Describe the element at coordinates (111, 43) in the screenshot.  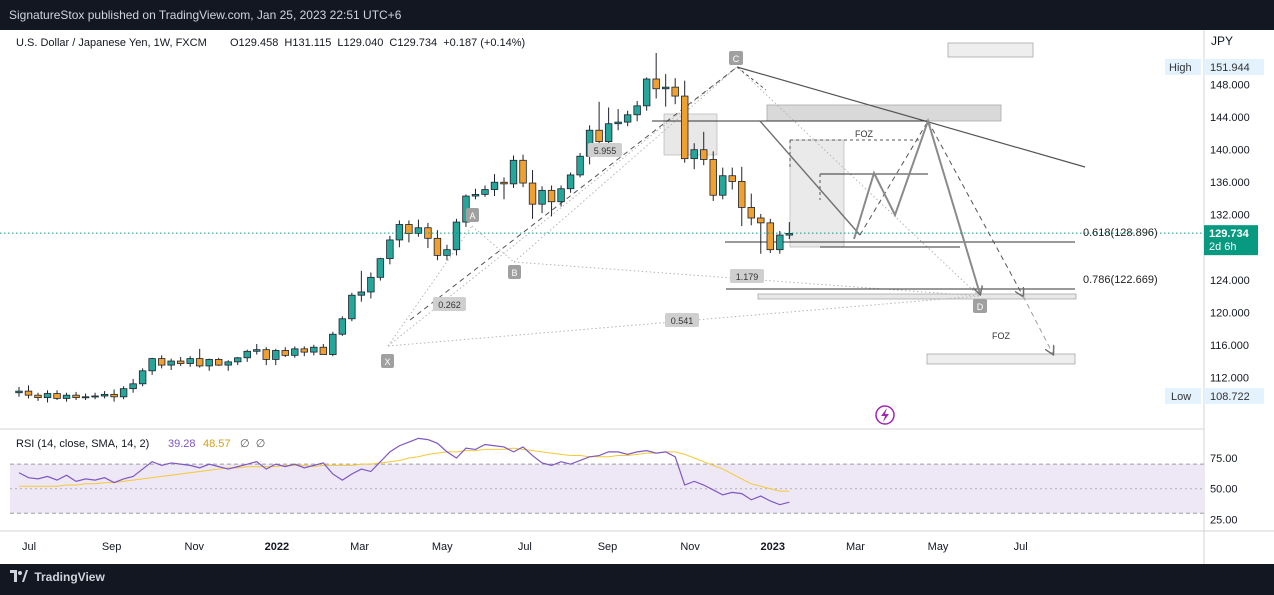
I see `chart-title: U.S. Dollar / Japanese Yen, 1W, FXCM` at that location.